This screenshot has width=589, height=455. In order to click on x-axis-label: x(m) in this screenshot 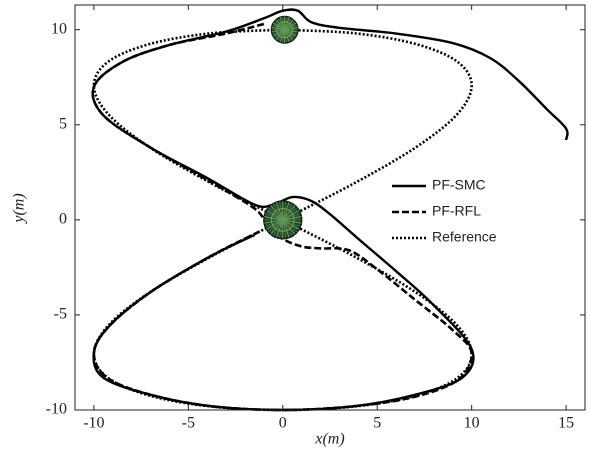, I will do `click(329, 439)`.